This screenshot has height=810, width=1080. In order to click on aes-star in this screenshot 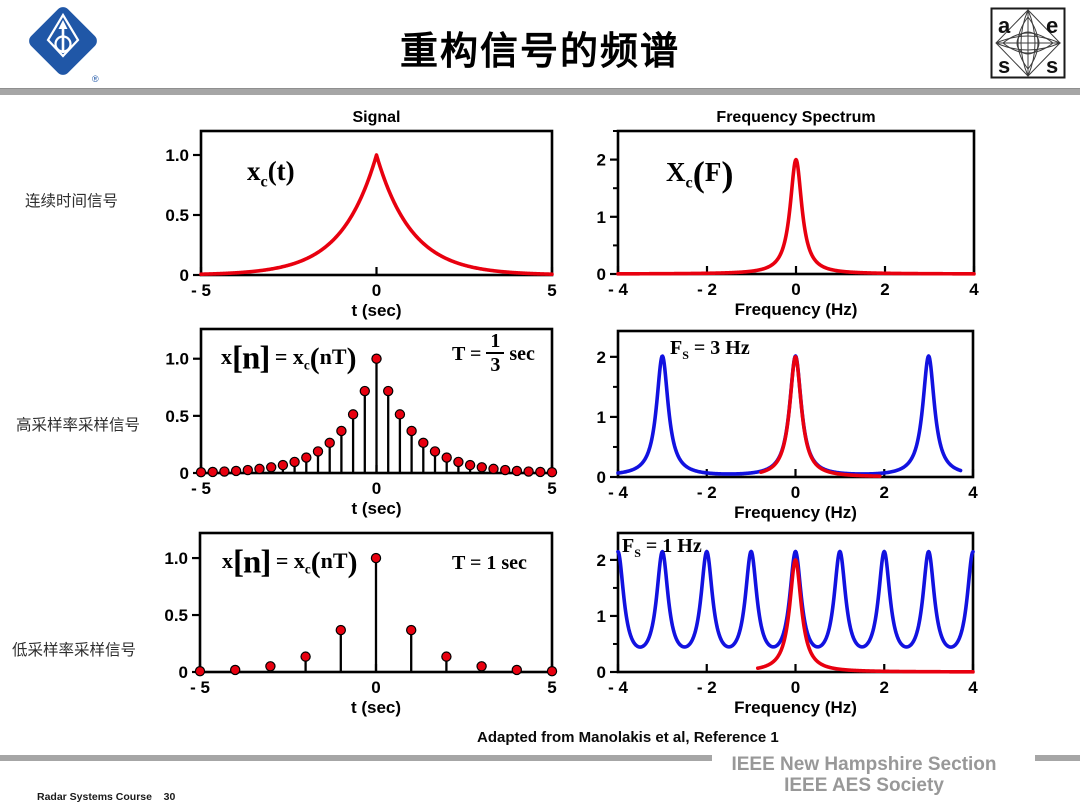, I will do `click(1028, 43)`.